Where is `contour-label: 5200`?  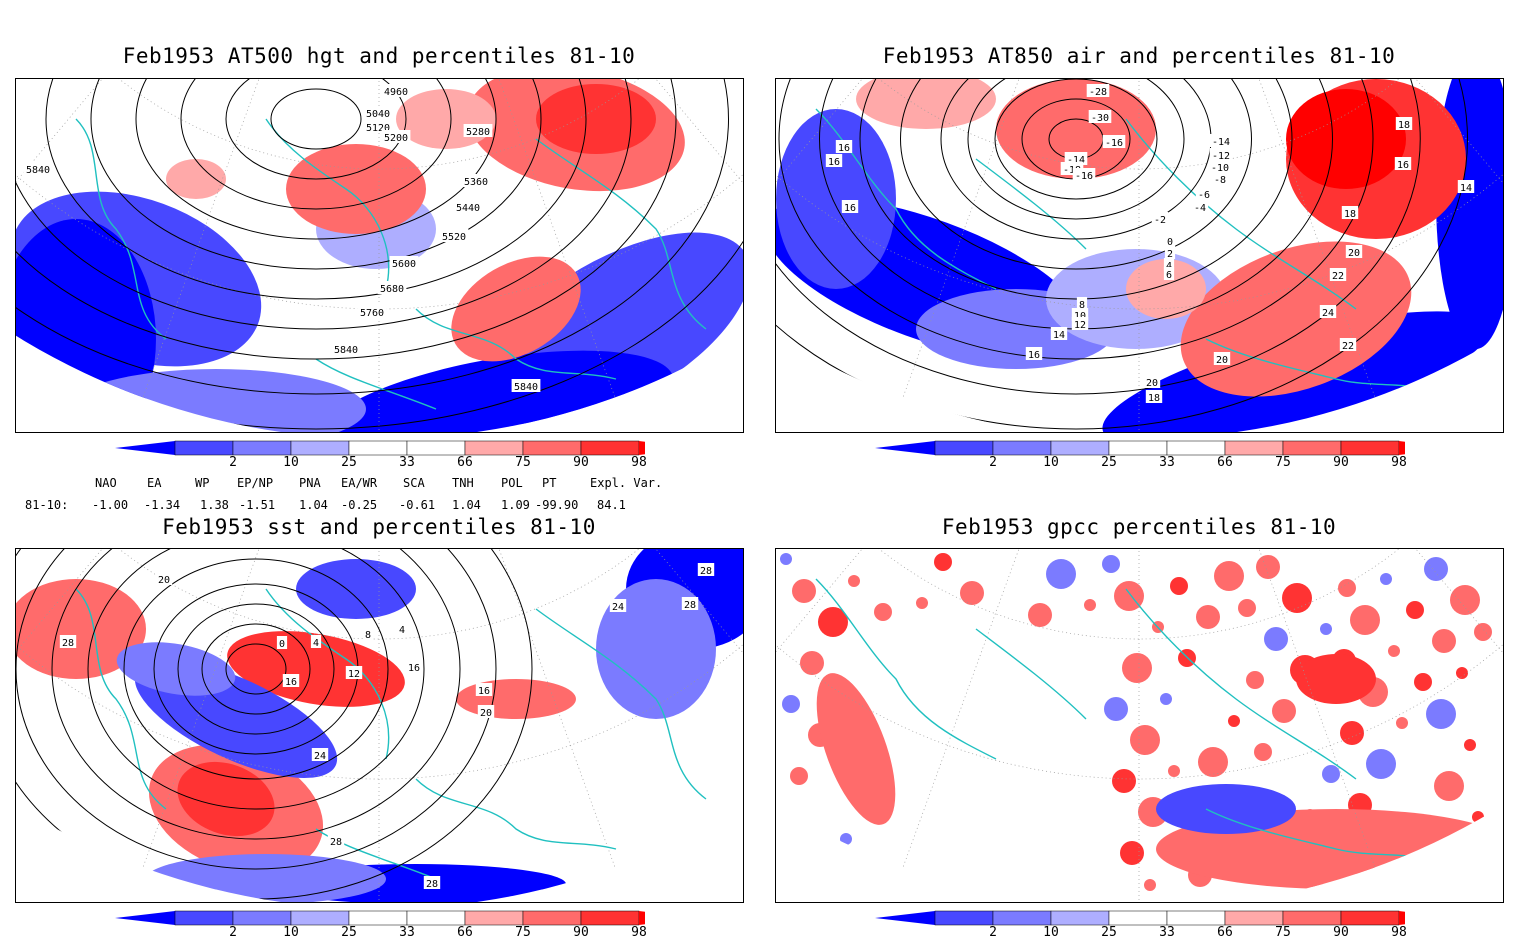 contour-label: 5200 is located at coordinates (396, 138).